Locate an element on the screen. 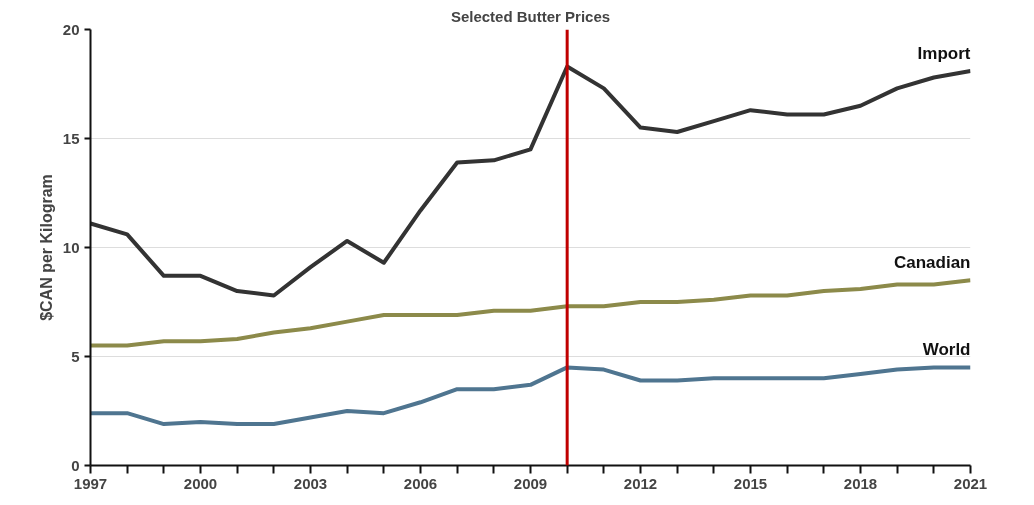  x-tick-label: 2003 is located at coordinates (310, 483).